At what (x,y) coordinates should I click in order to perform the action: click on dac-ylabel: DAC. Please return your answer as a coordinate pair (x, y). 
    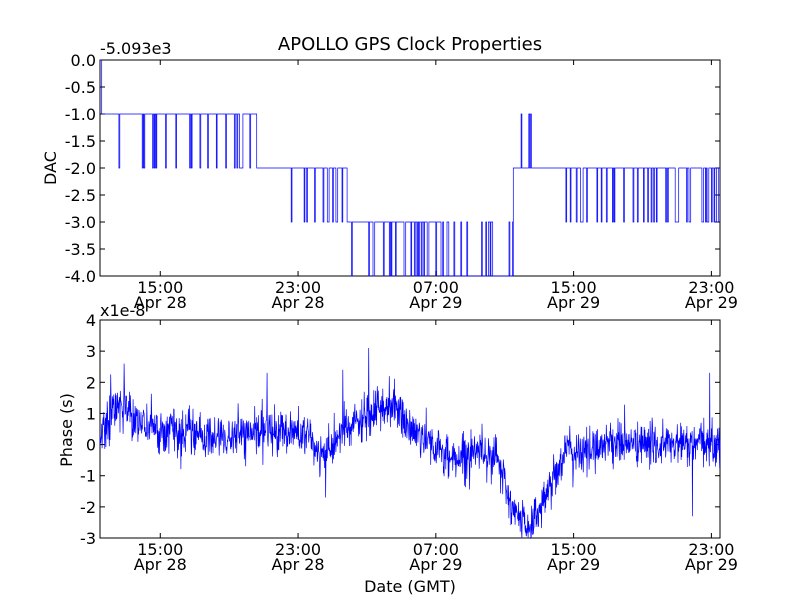
    Looking at the image, I should click on (50, 168).